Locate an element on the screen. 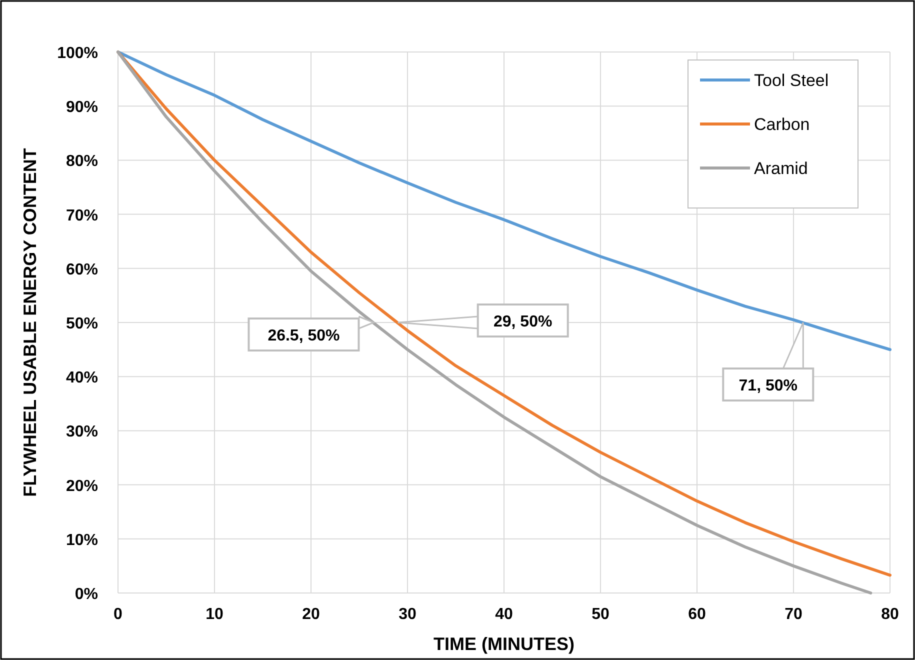  y-tick-label: 100% is located at coordinates (77, 53).